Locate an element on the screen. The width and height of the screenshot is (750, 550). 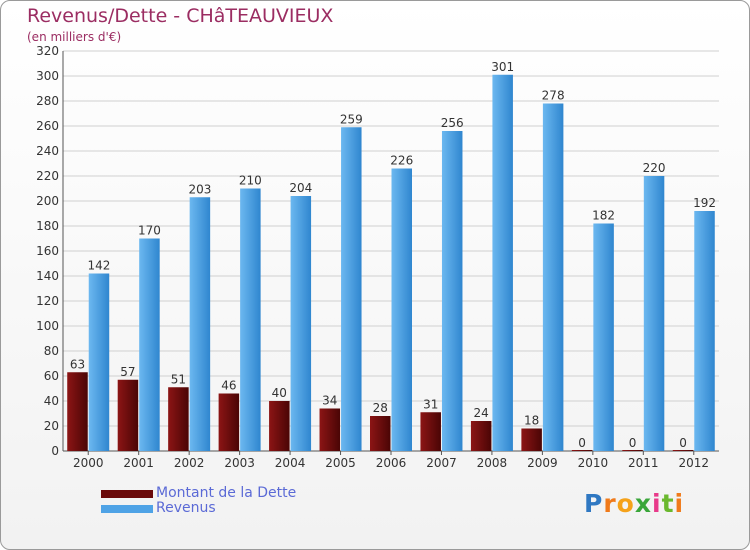
x-tick-label: 2012 is located at coordinates (693, 463).